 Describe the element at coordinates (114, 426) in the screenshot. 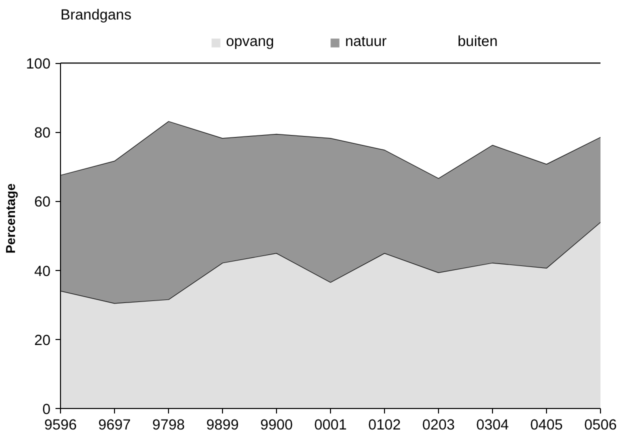

I see `x-tick-label: 9697` at that location.